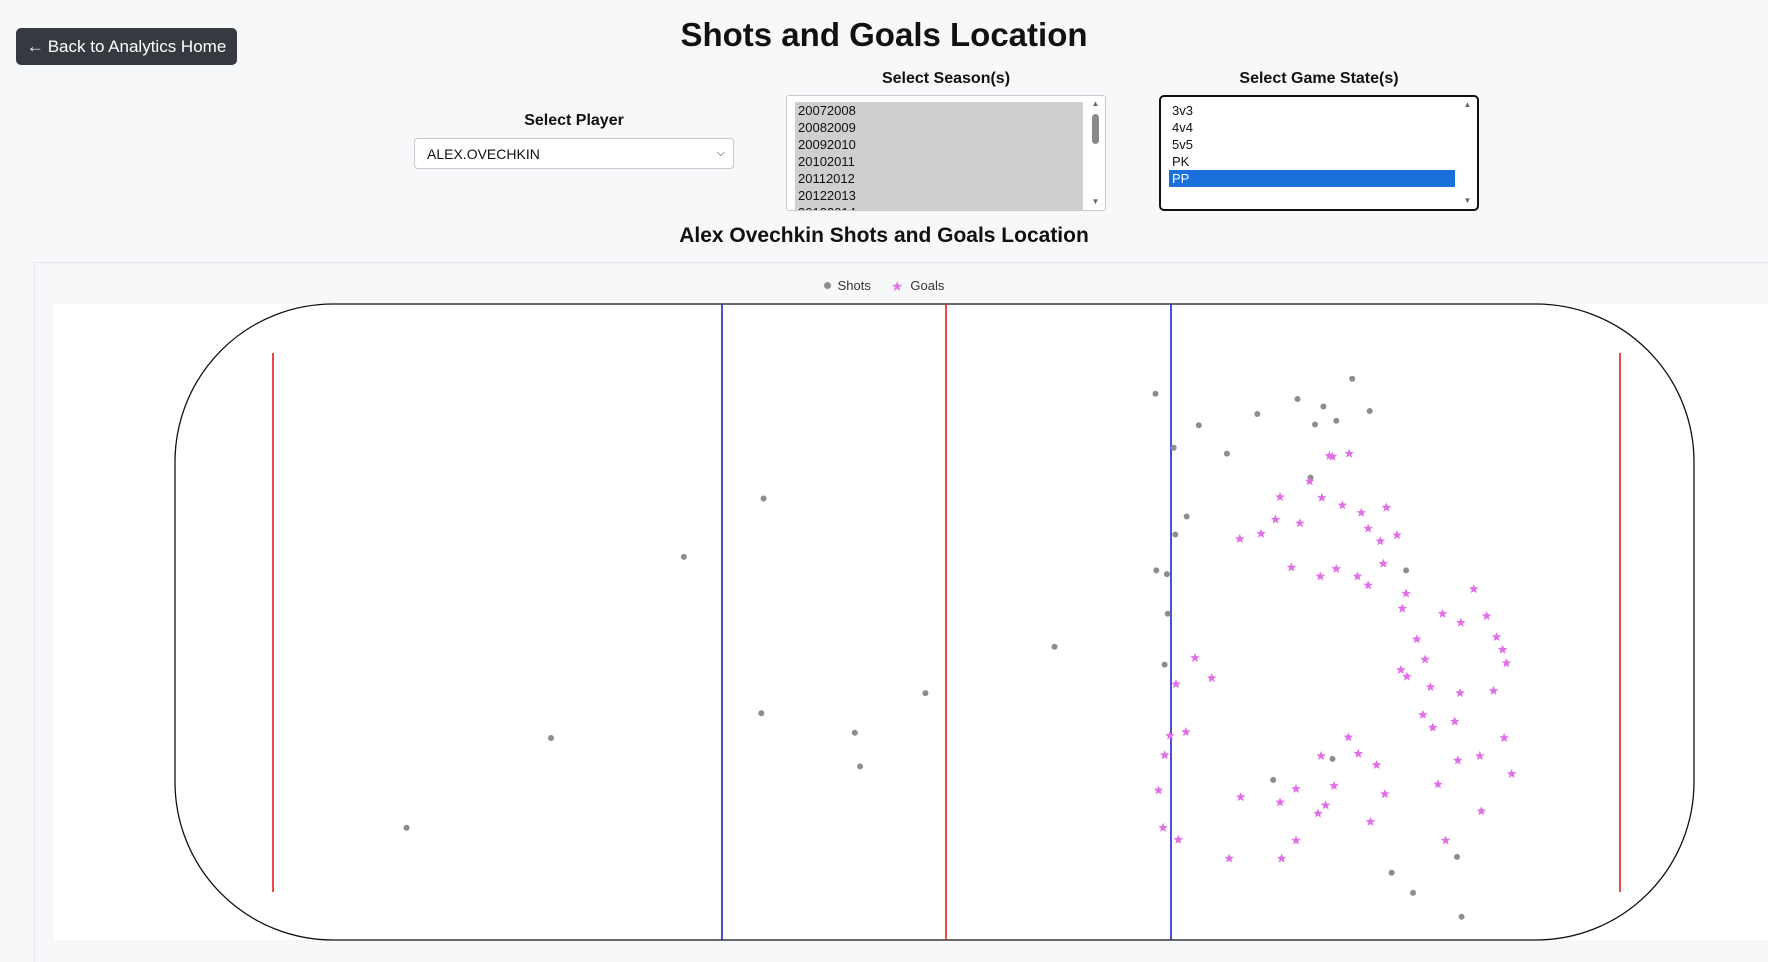 Image resolution: width=1768 pixels, height=962 pixels. What do you see at coordinates (939, 110) in the screenshot?
I see `season-option: 20072008` at bounding box center [939, 110].